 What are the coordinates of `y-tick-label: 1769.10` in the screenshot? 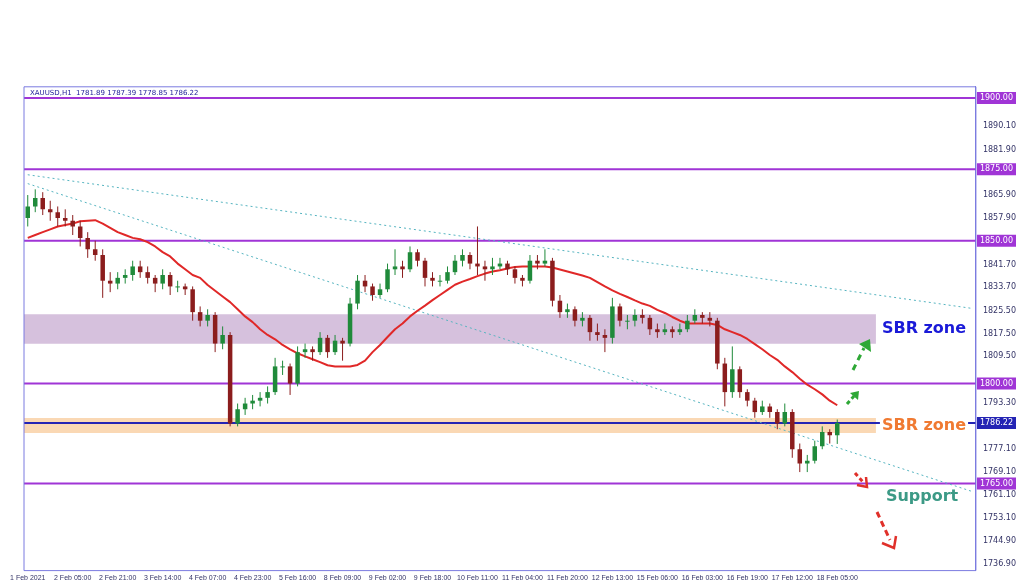 It's located at (999, 471).